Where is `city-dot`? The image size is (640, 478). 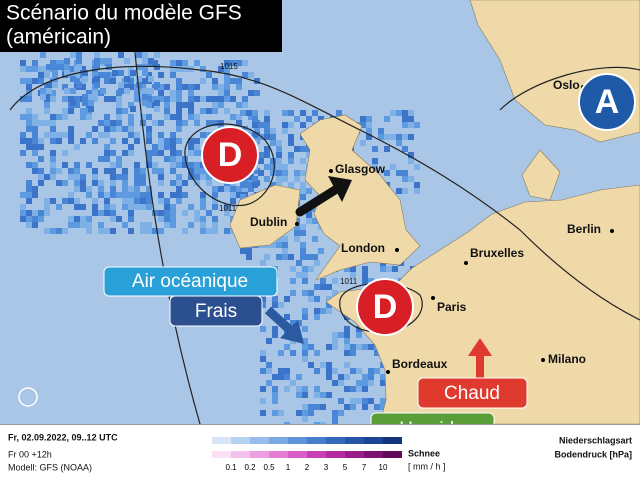 city-dot is located at coordinates (297, 224).